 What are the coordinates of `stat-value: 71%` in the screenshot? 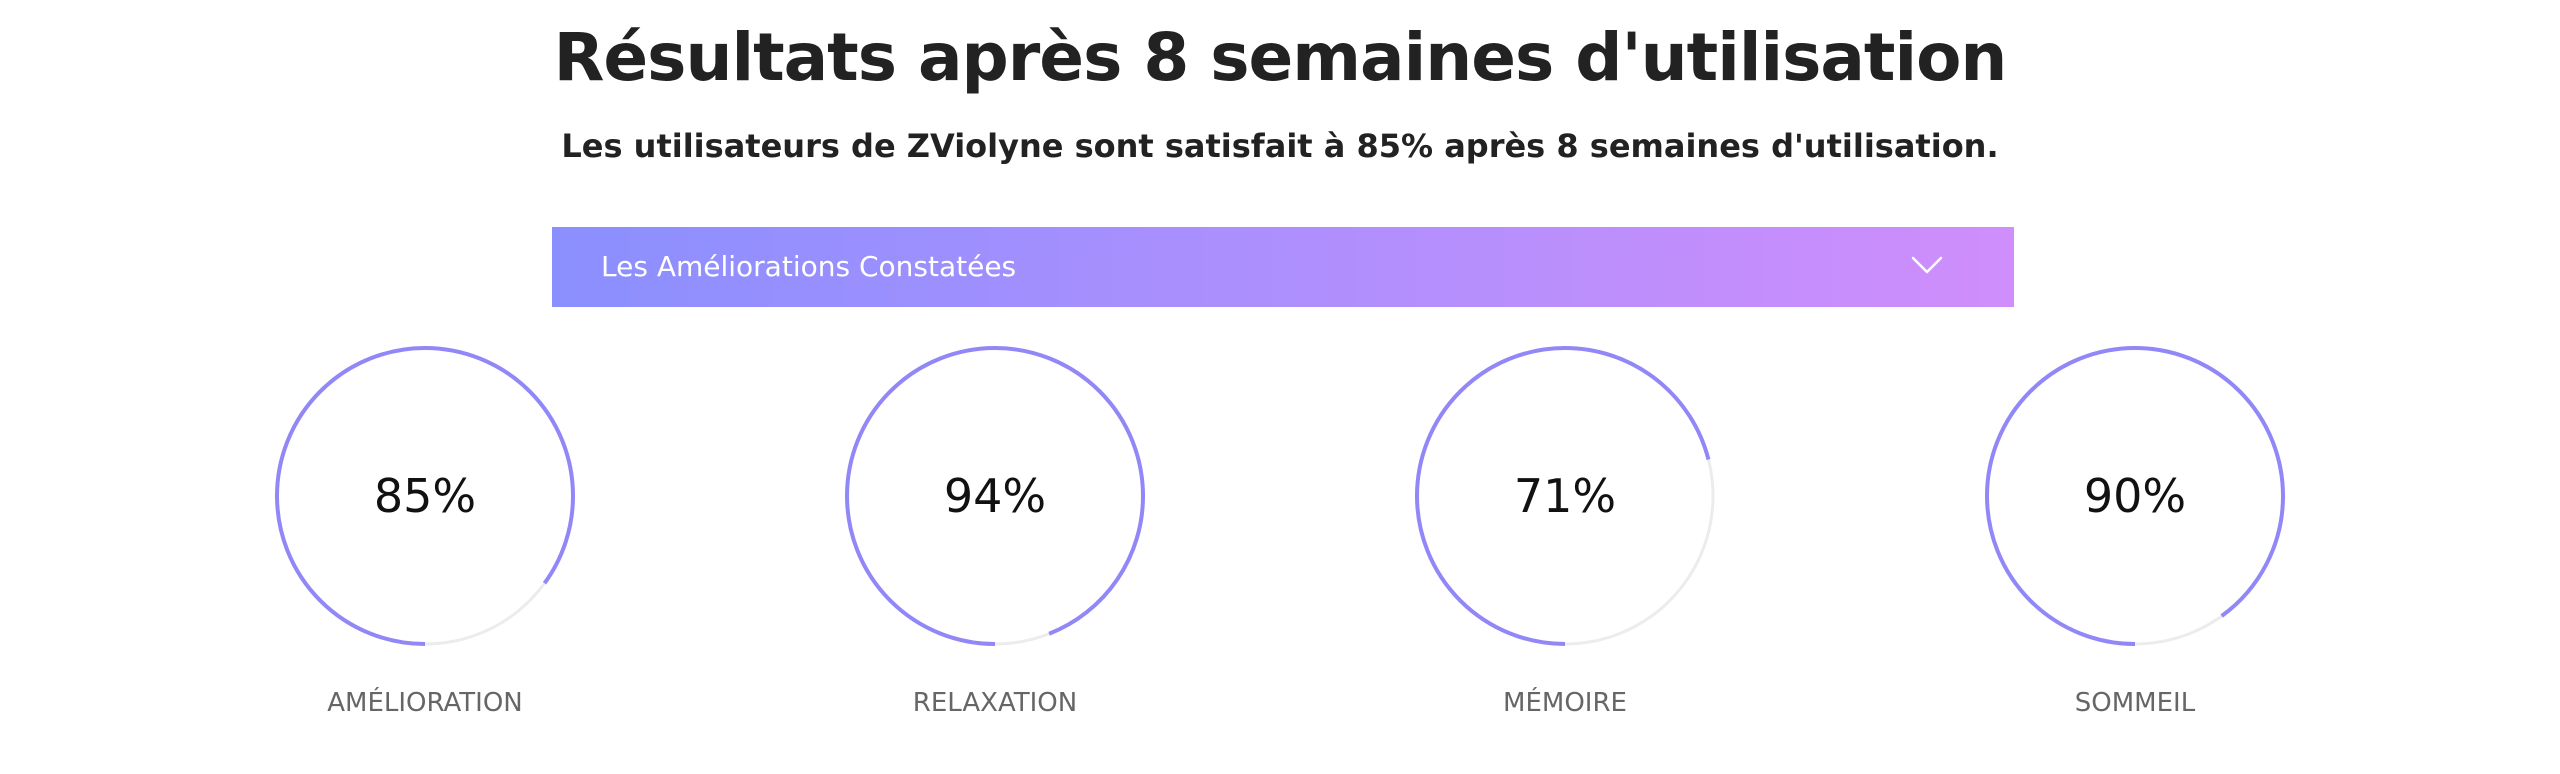 It's located at (1565, 496).